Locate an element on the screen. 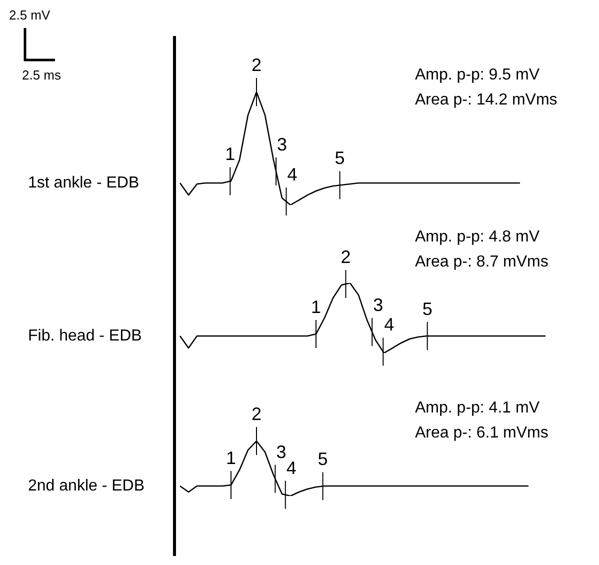 This screenshot has height=565, width=599. y-axis-title: Fib. head - EDB is located at coordinates (85, 335).